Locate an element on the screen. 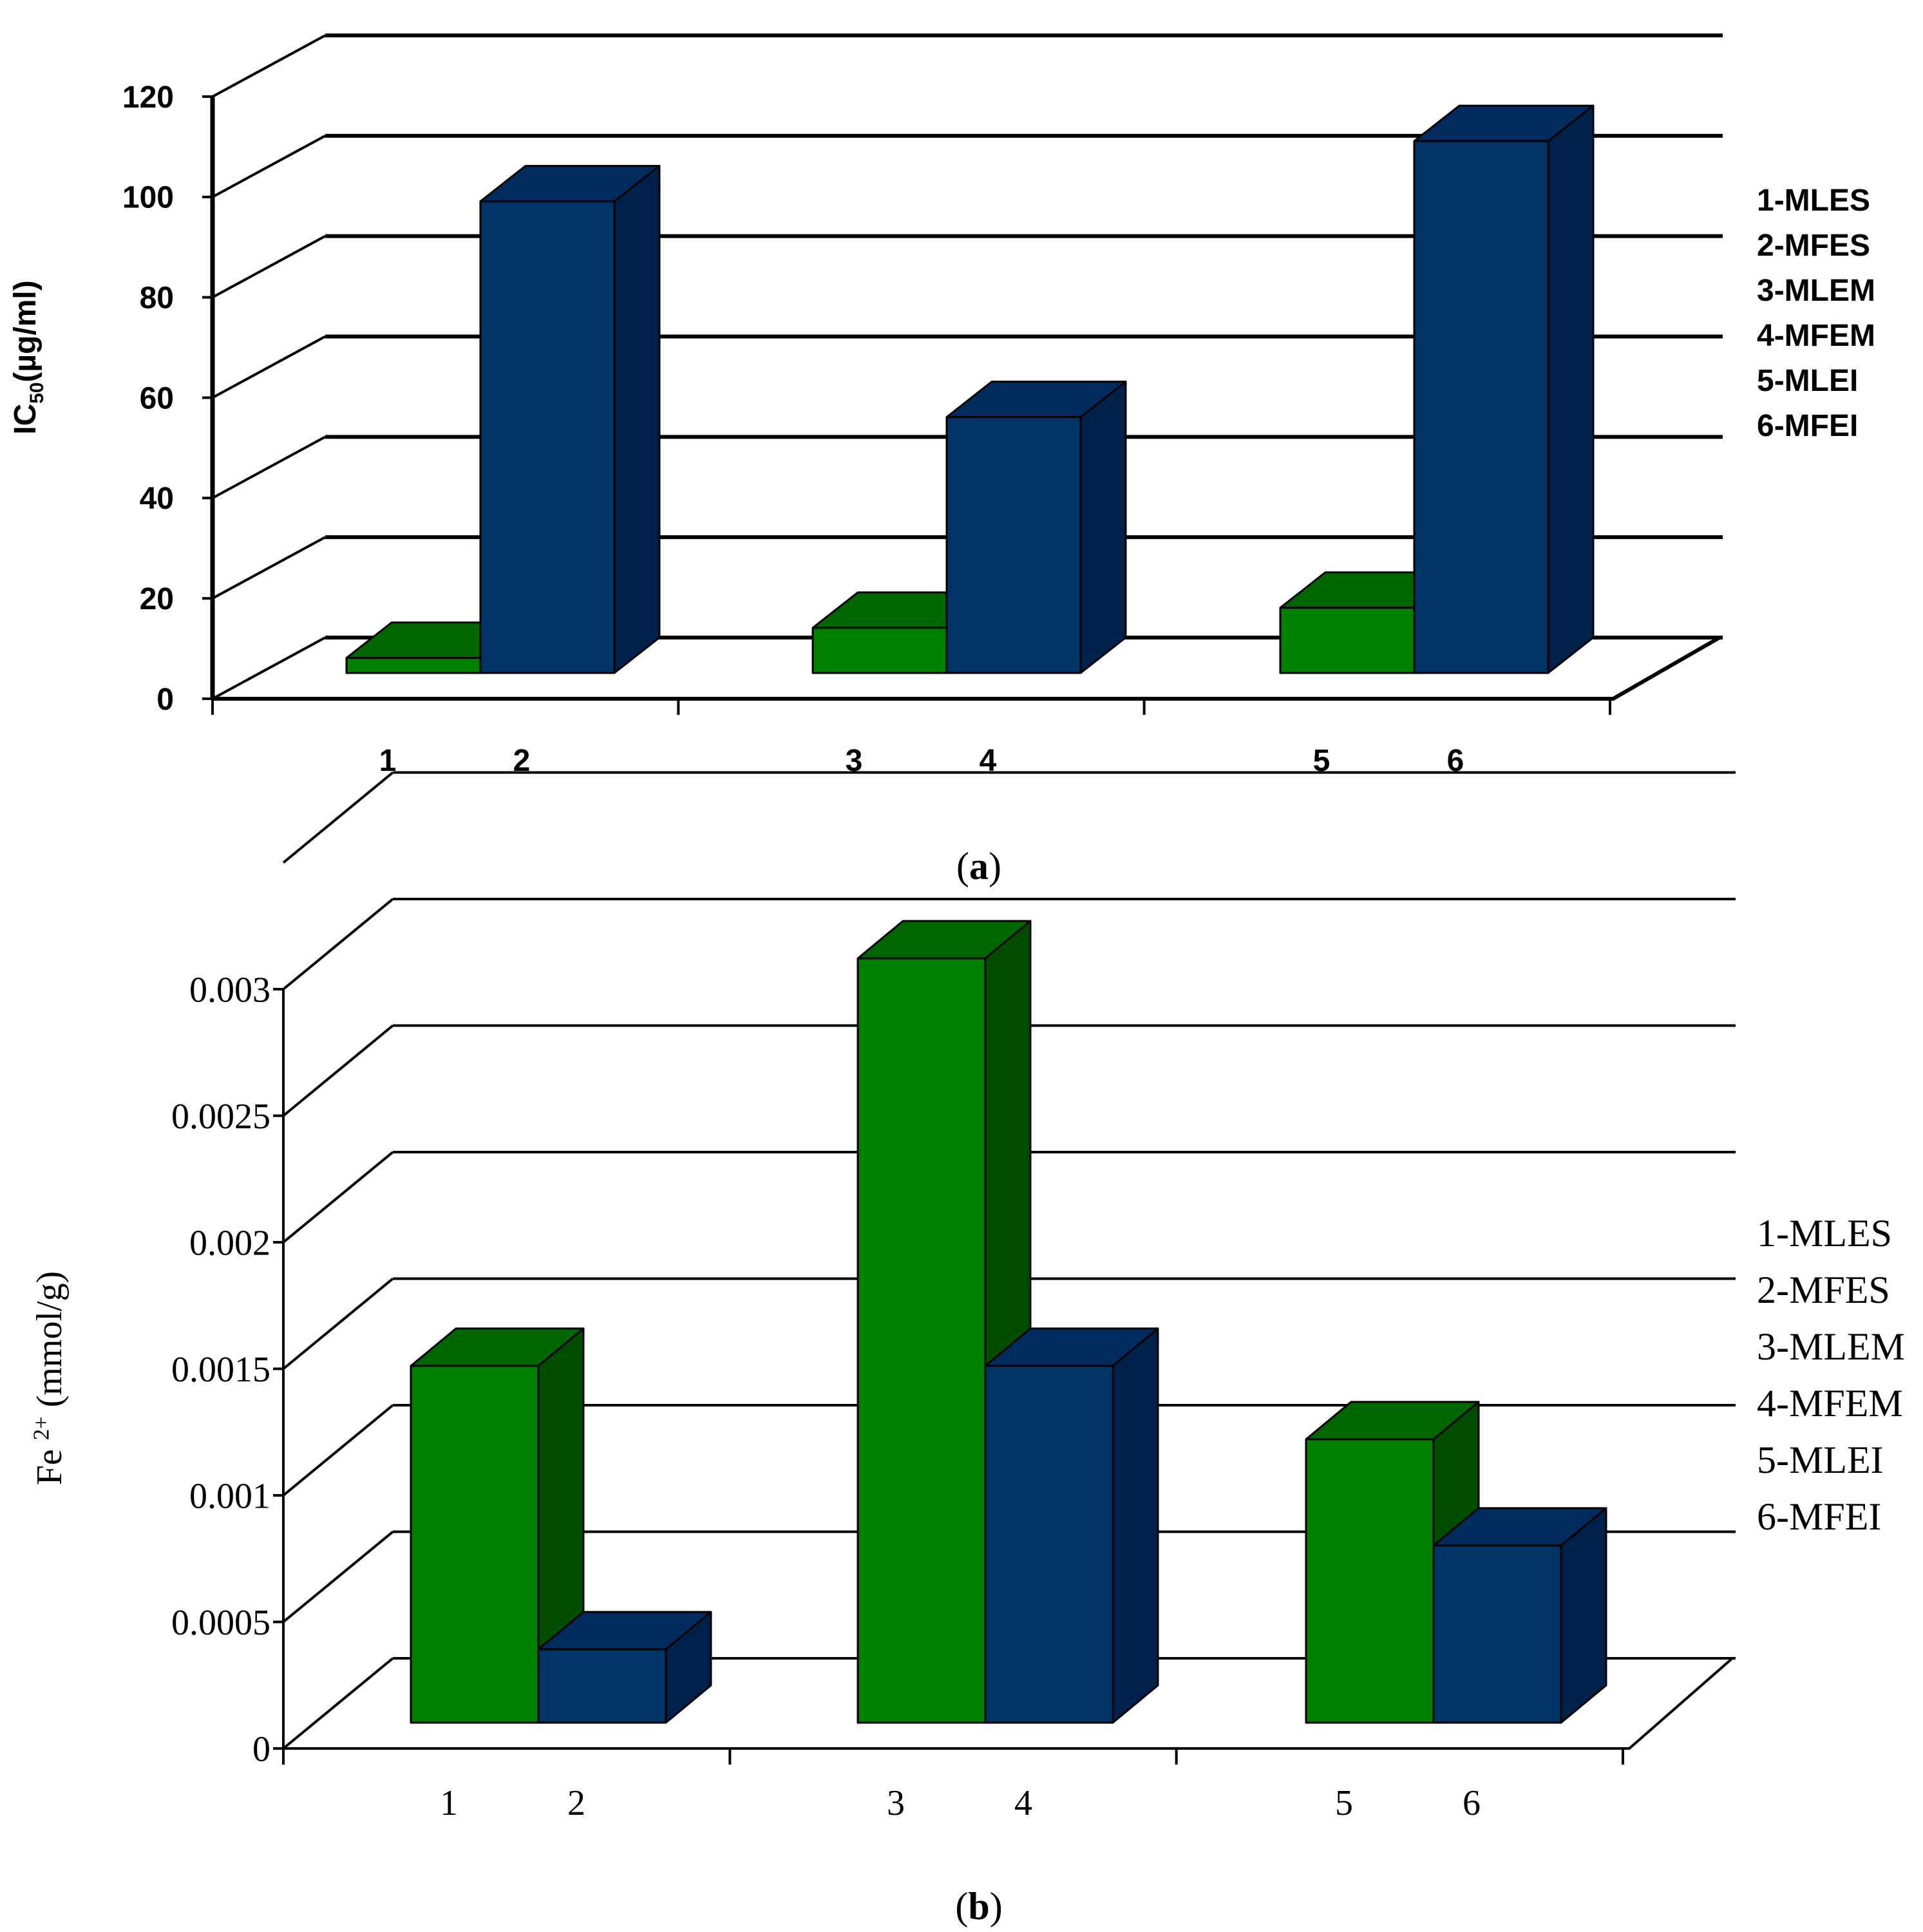 This screenshot has width=1923, height=1932. y-axis-label: IC50(µg/ml) is located at coordinates (28, 357).